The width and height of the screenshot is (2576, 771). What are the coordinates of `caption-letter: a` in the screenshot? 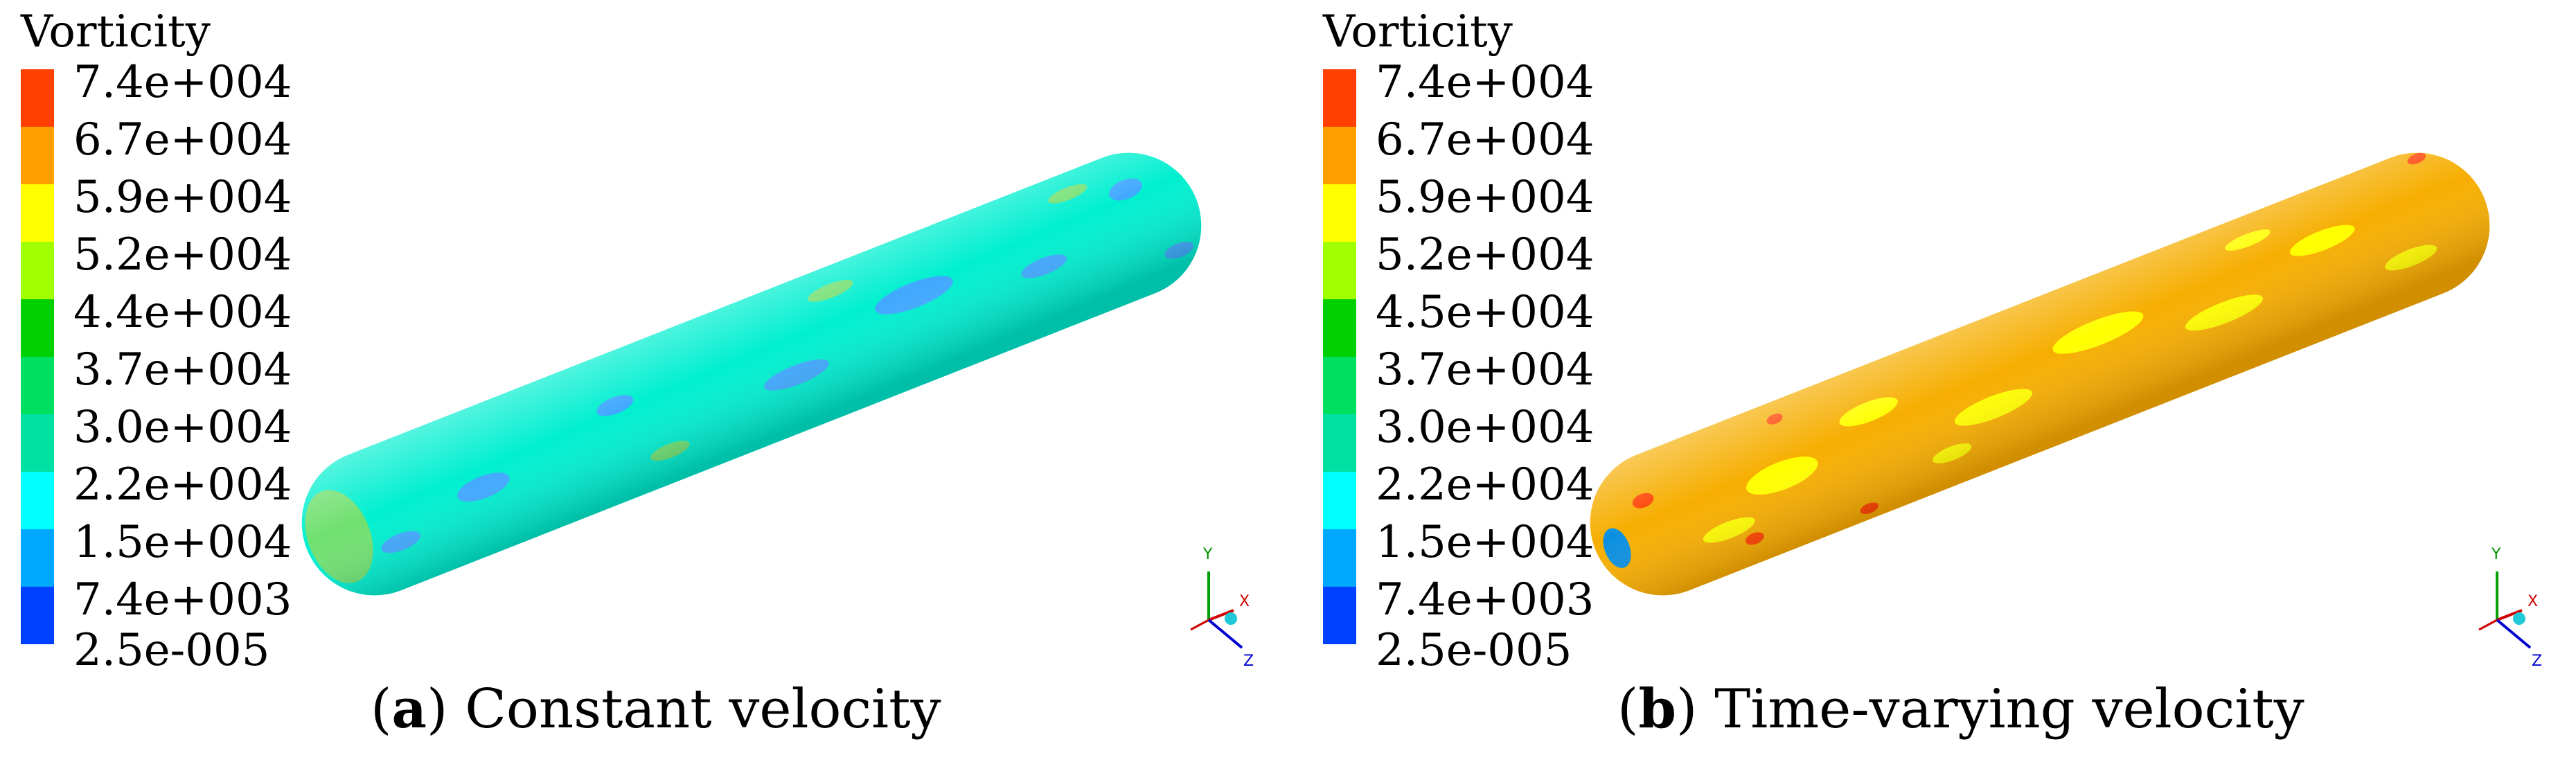 It's located at (409, 709).